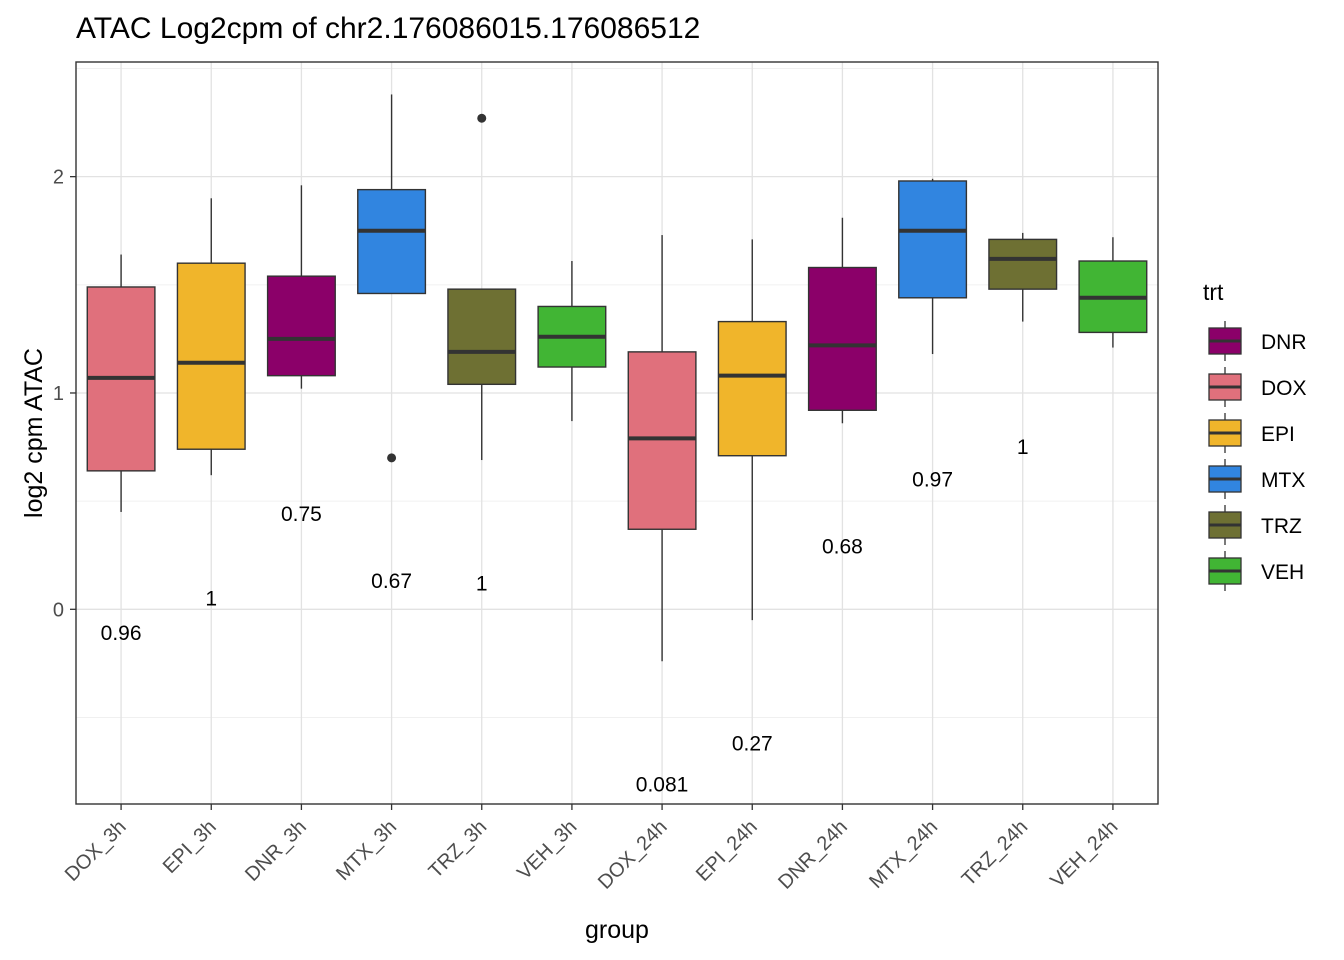 The image size is (1344, 960). I want to click on pvalue-label: 0.75, so click(301, 514).